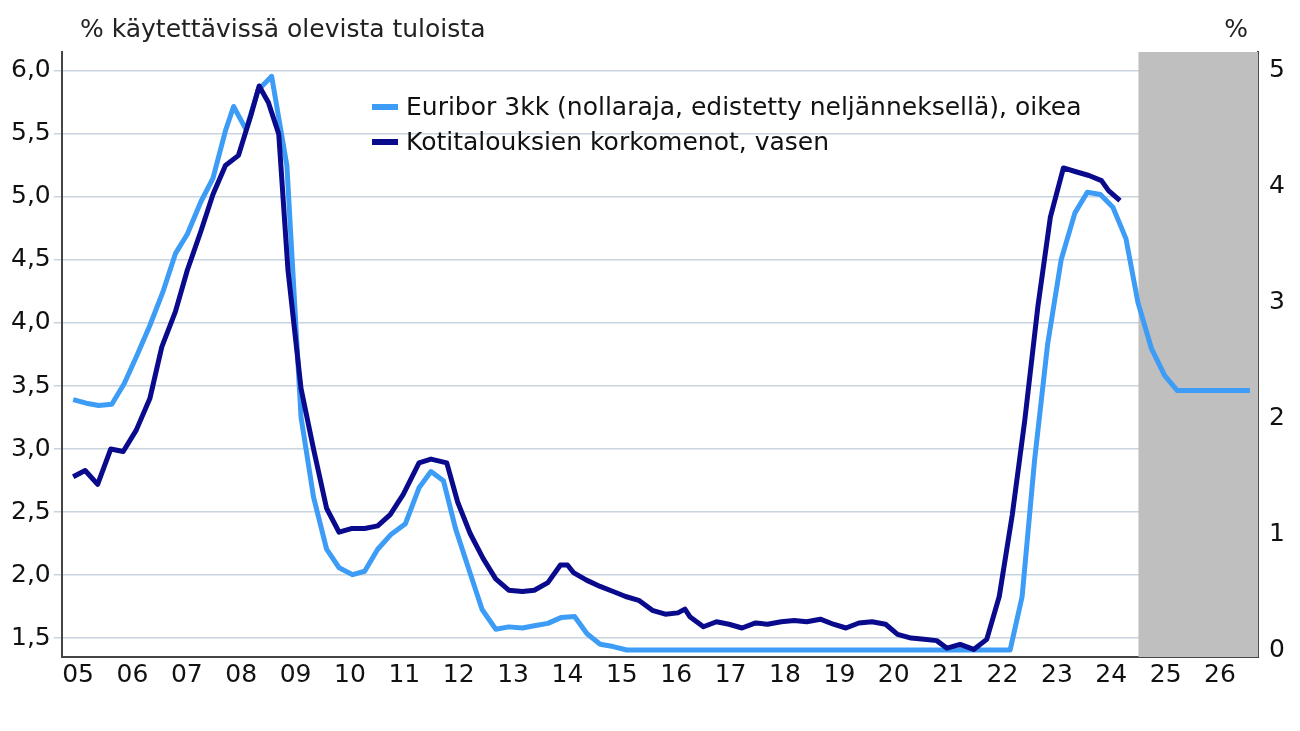  Describe the element at coordinates (186, 673) in the screenshot. I see `x-tick-label: 07` at that location.